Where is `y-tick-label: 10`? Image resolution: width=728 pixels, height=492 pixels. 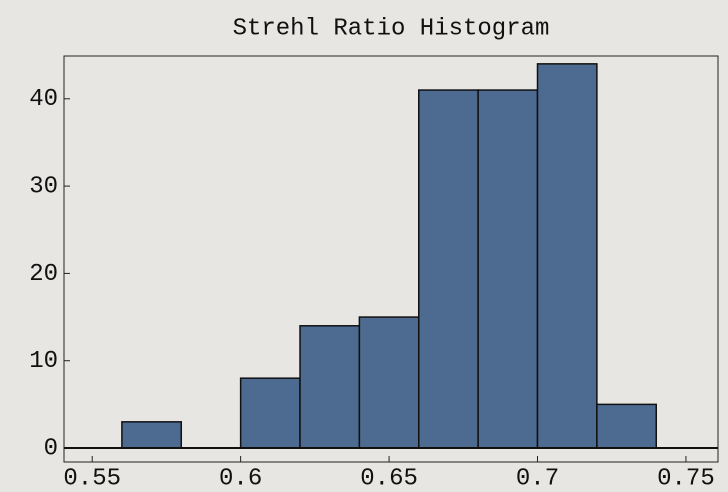 y-tick-label: 10 is located at coordinates (43, 361).